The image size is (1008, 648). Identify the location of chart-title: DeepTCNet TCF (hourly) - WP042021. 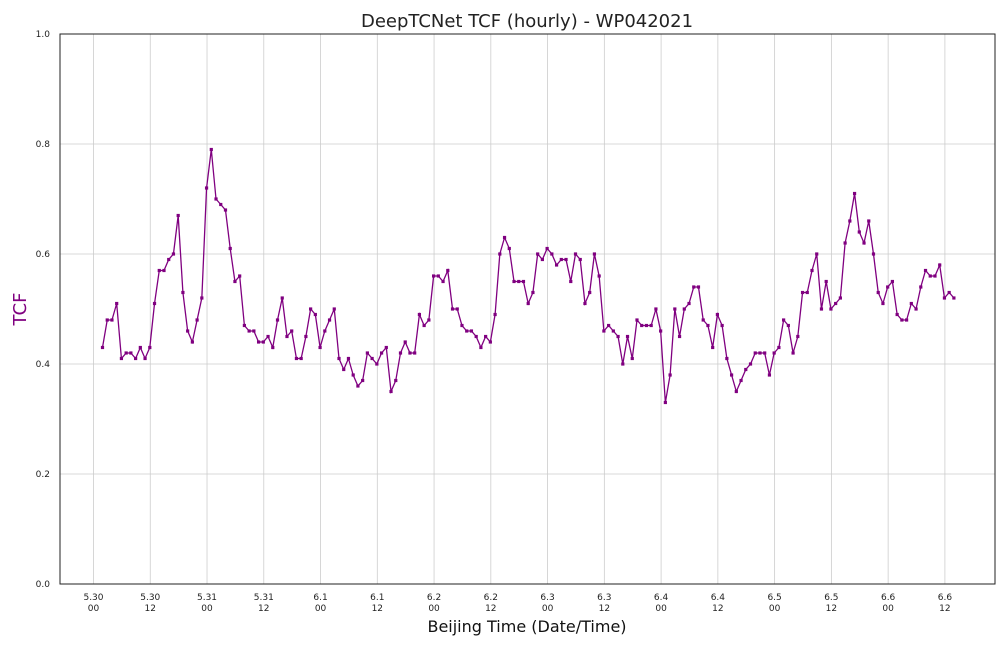
(527, 21).